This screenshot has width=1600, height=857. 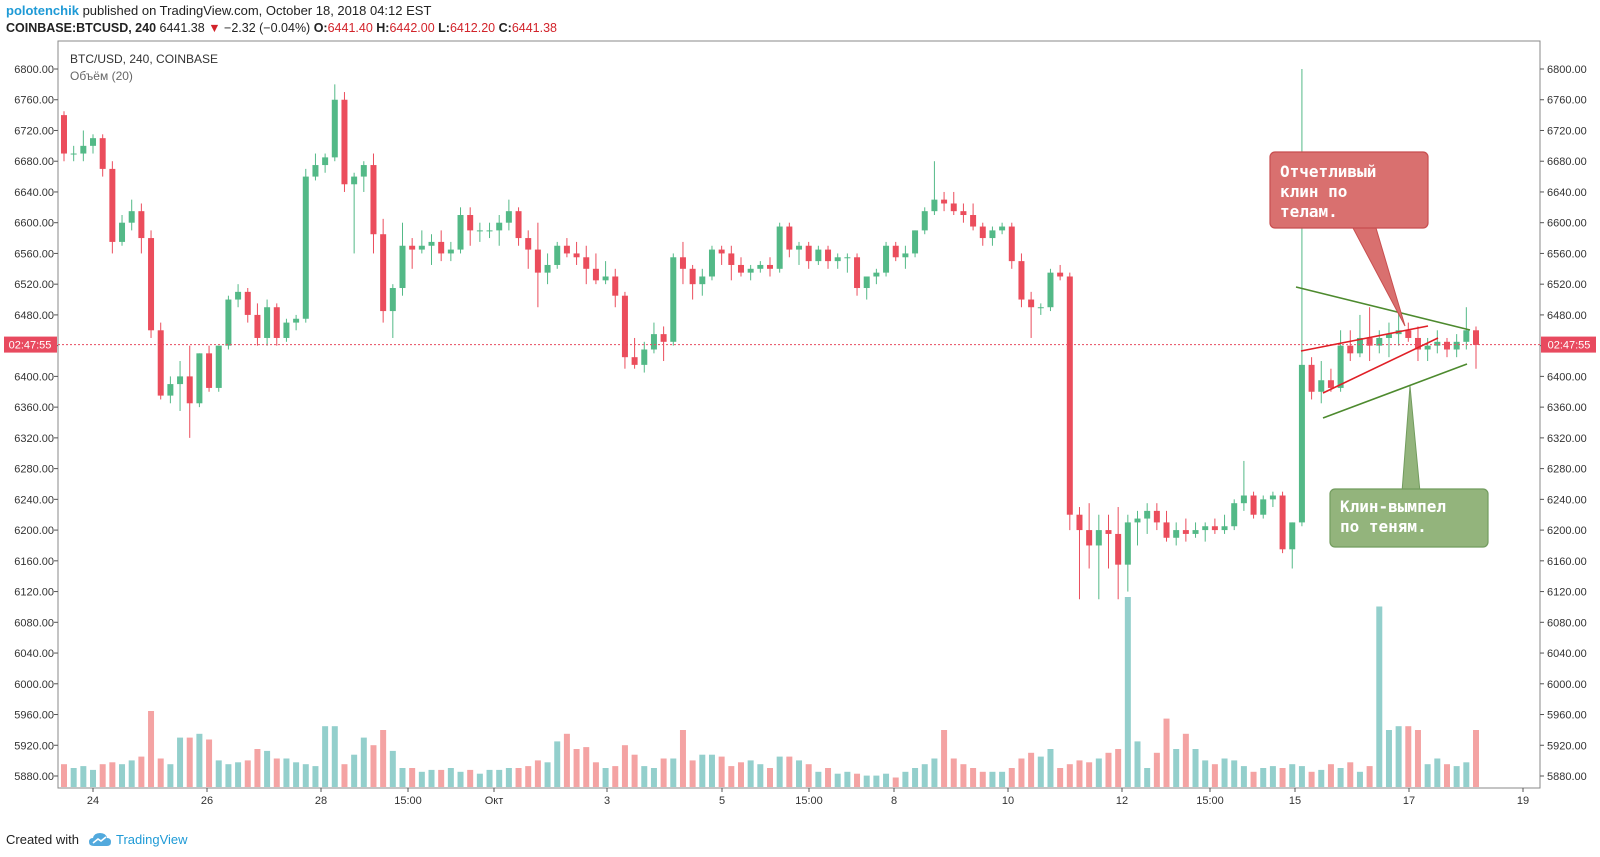 What do you see at coordinates (408, 801) in the screenshot?
I see `x-tick-label: 15:00` at bounding box center [408, 801].